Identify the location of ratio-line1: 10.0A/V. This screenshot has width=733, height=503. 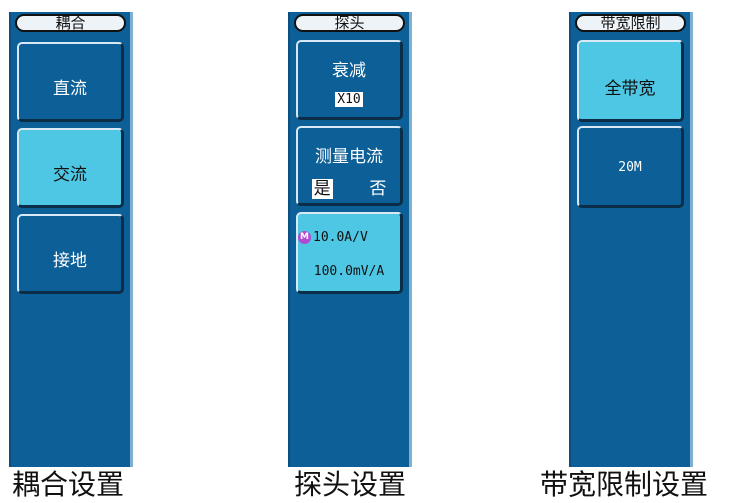
(340, 237).